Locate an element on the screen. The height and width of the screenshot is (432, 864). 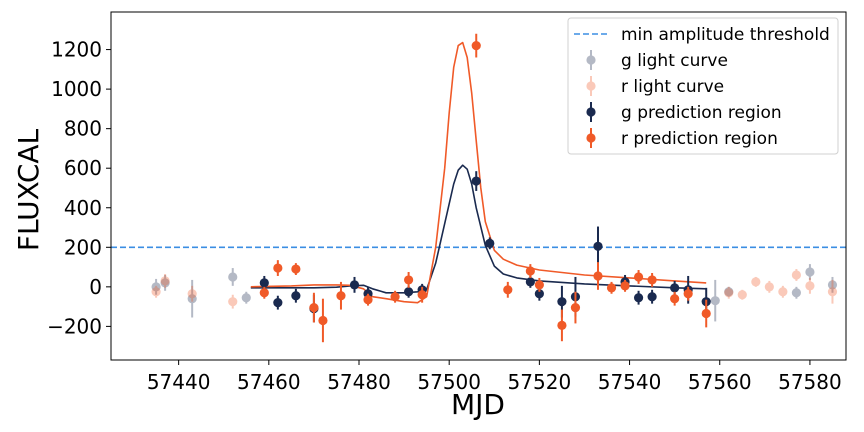
y-tick-label: 1000 is located at coordinates (76, 89).